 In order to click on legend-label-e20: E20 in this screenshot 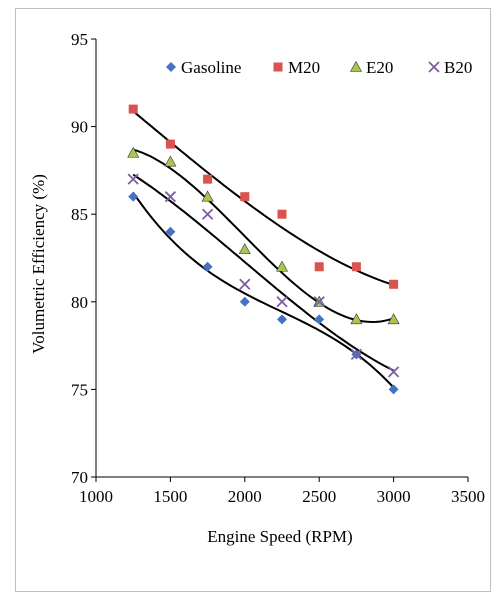, I will do `click(379, 67)`.